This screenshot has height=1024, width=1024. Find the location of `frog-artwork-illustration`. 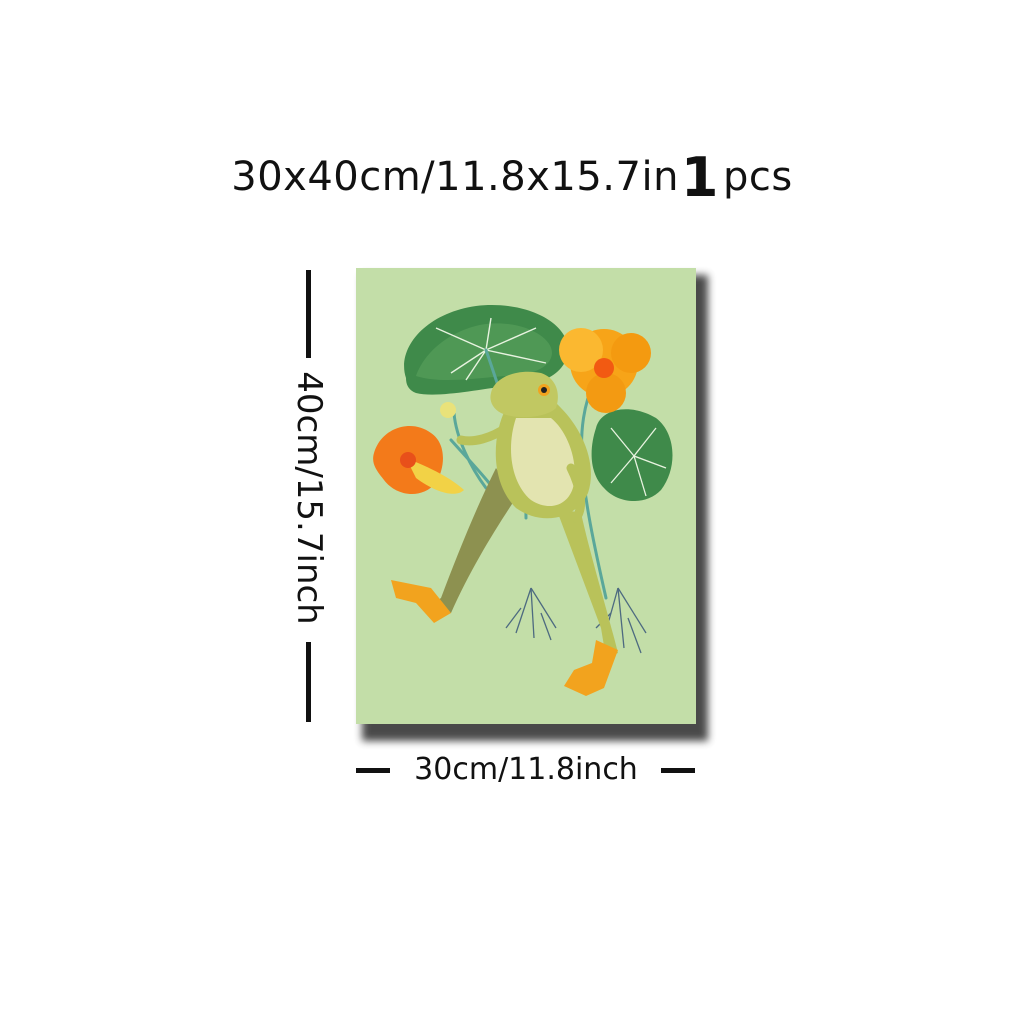

frog-artwork-illustration is located at coordinates (523, 500).